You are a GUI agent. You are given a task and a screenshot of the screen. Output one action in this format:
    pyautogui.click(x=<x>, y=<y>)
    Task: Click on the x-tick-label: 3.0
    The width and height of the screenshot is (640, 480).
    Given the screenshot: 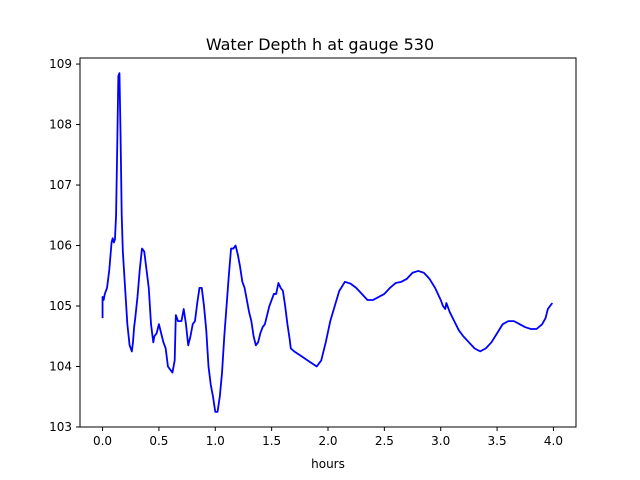 What is the action you would take?
    pyautogui.click(x=440, y=441)
    